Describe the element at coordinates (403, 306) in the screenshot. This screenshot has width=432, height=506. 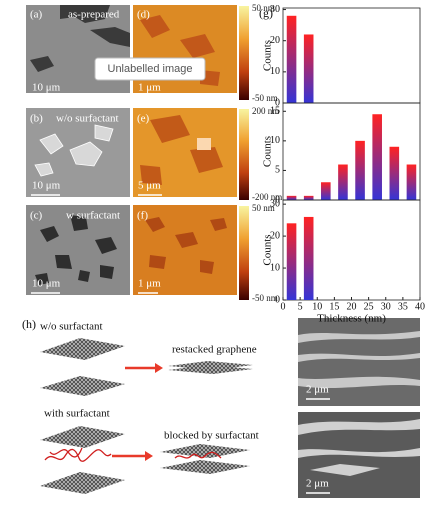
I see `x-tick-label: 35` at that location.